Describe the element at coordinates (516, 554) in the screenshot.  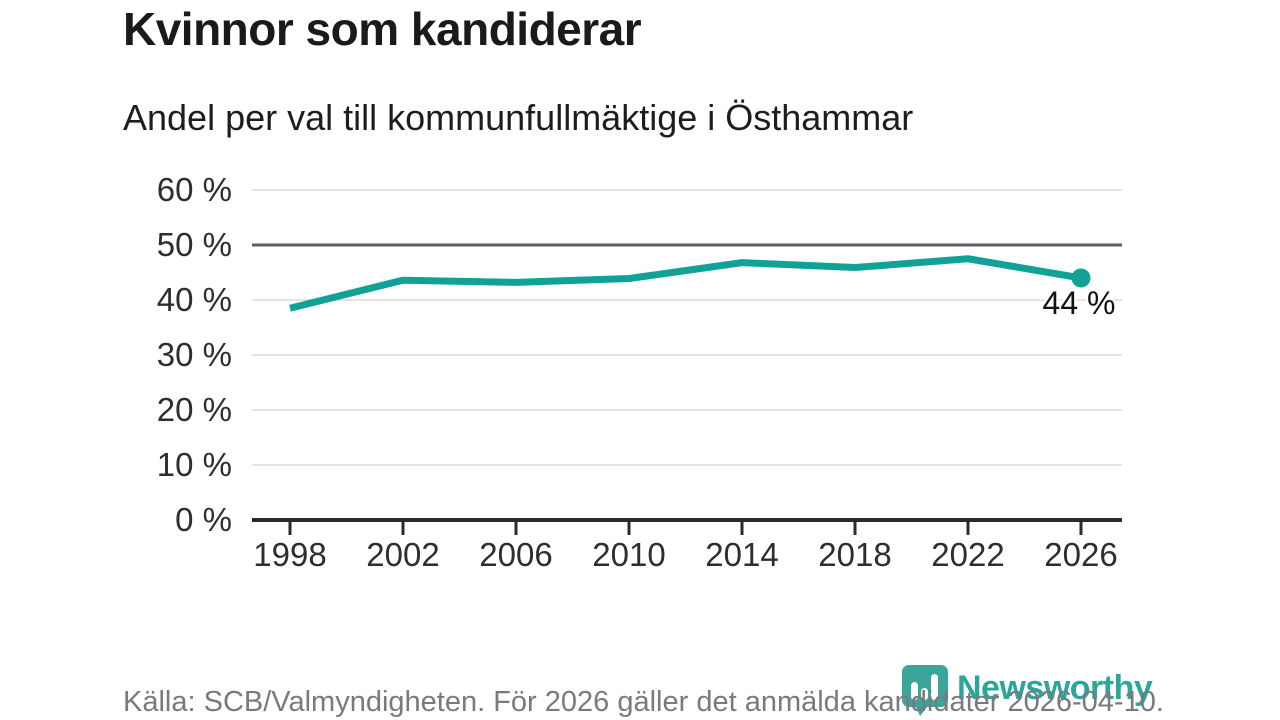
I see `x-axis-tick-label: 2006` at that location.